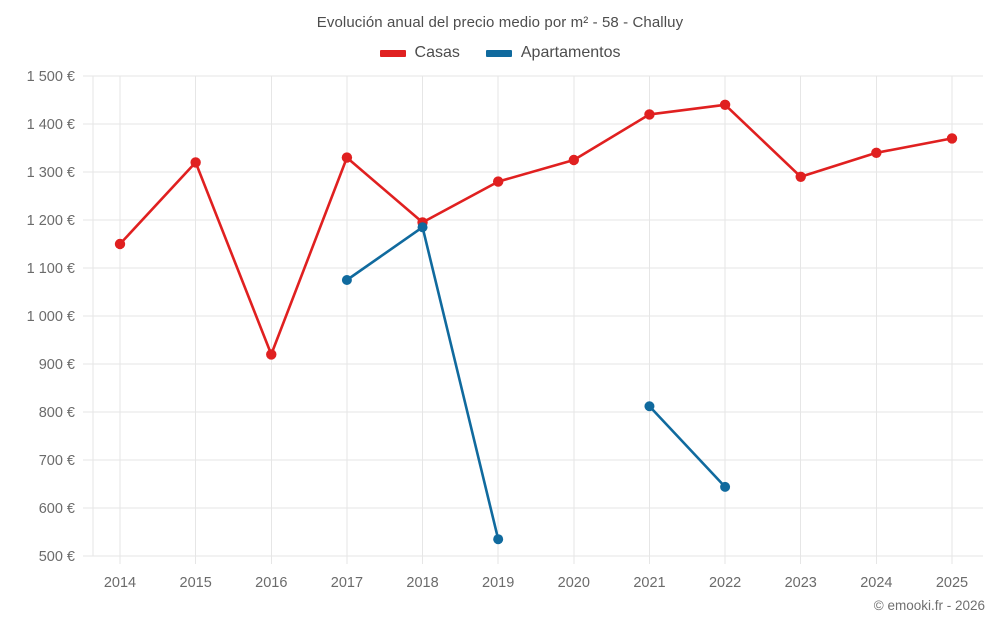 This screenshot has height=625, width=1000. What do you see at coordinates (392, 53) in the screenshot?
I see `legend-swatch-casas` at bounding box center [392, 53].